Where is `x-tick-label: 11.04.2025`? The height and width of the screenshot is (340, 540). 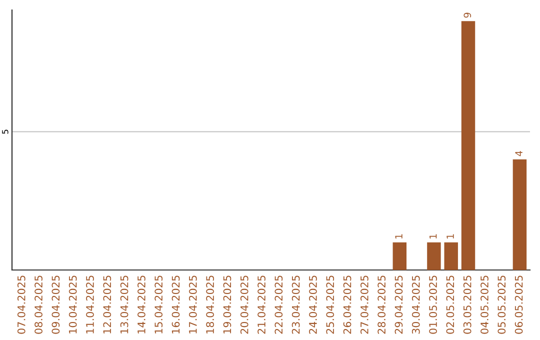 x-tick-label: 11.04.2025 is located at coordinates (90, 305).